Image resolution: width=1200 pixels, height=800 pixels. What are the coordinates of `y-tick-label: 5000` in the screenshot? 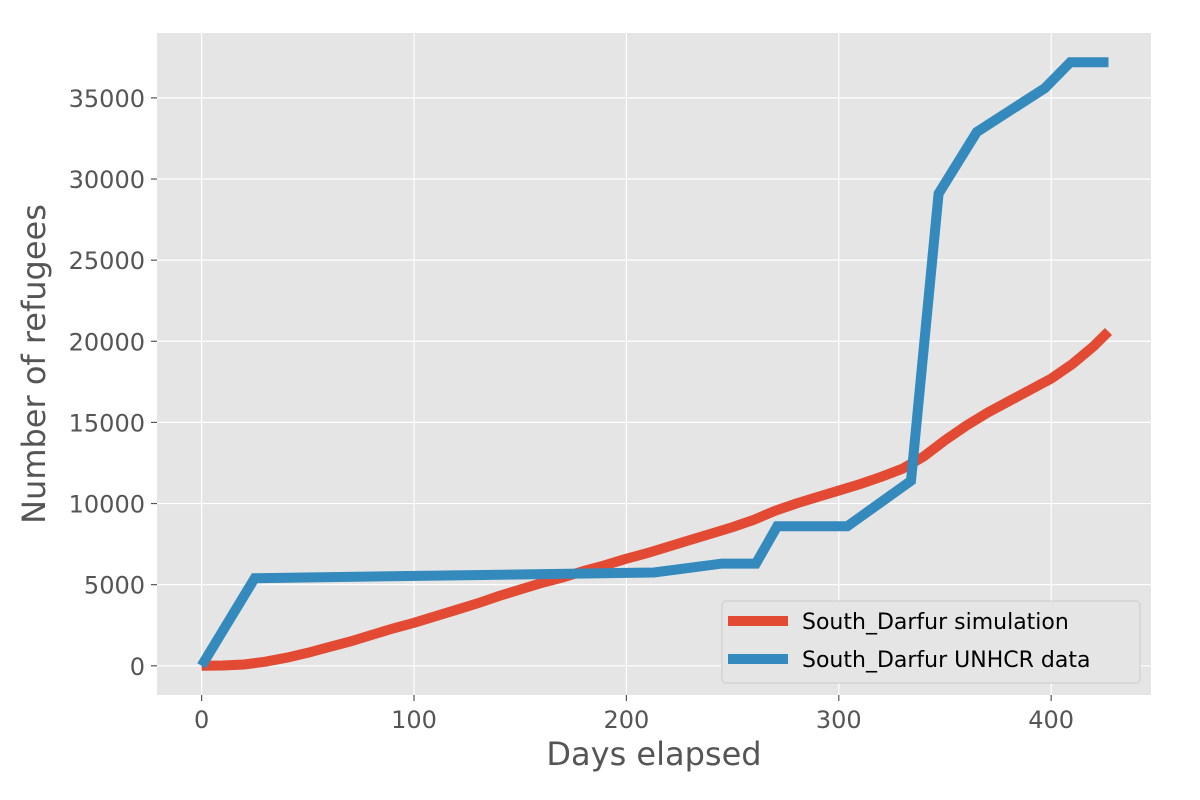 It's located at (114, 586).